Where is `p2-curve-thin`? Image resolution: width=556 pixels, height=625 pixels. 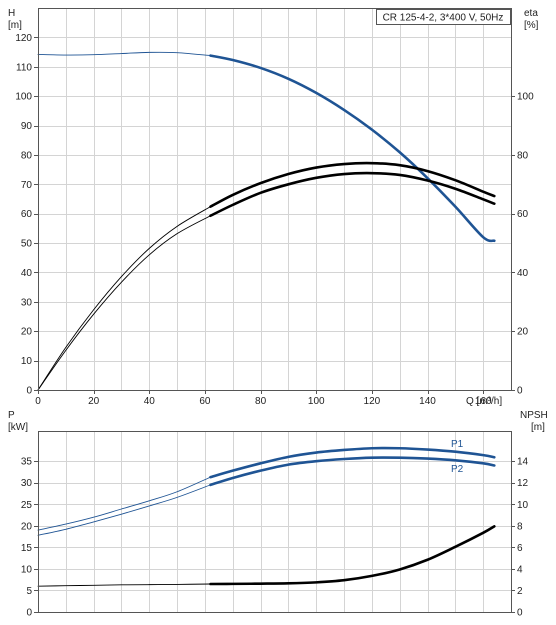 p2-curve-thin is located at coordinates (124, 510).